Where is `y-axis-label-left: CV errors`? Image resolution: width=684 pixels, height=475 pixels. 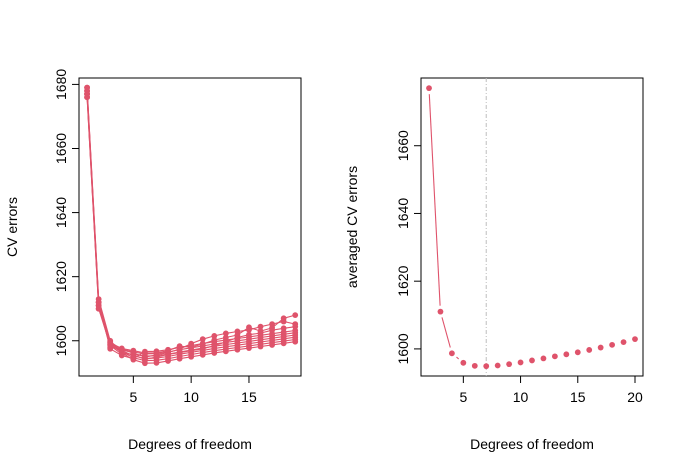 y-axis-label-left: CV errors is located at coordinates (12, 227).